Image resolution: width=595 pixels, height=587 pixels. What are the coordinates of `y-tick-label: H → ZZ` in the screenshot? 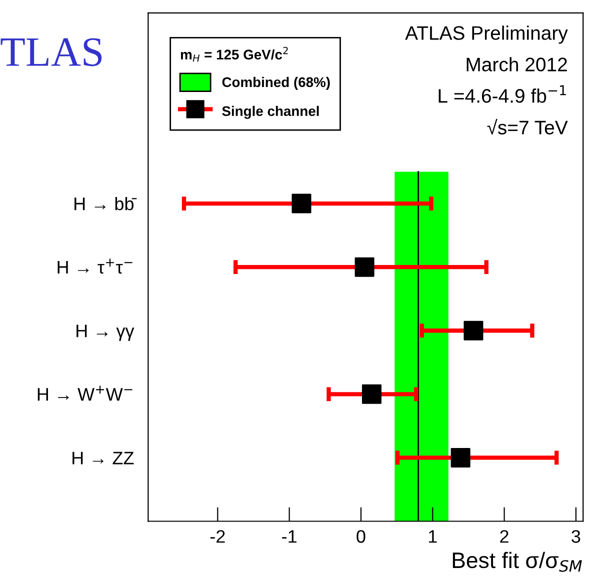 It's located at (103, 458).